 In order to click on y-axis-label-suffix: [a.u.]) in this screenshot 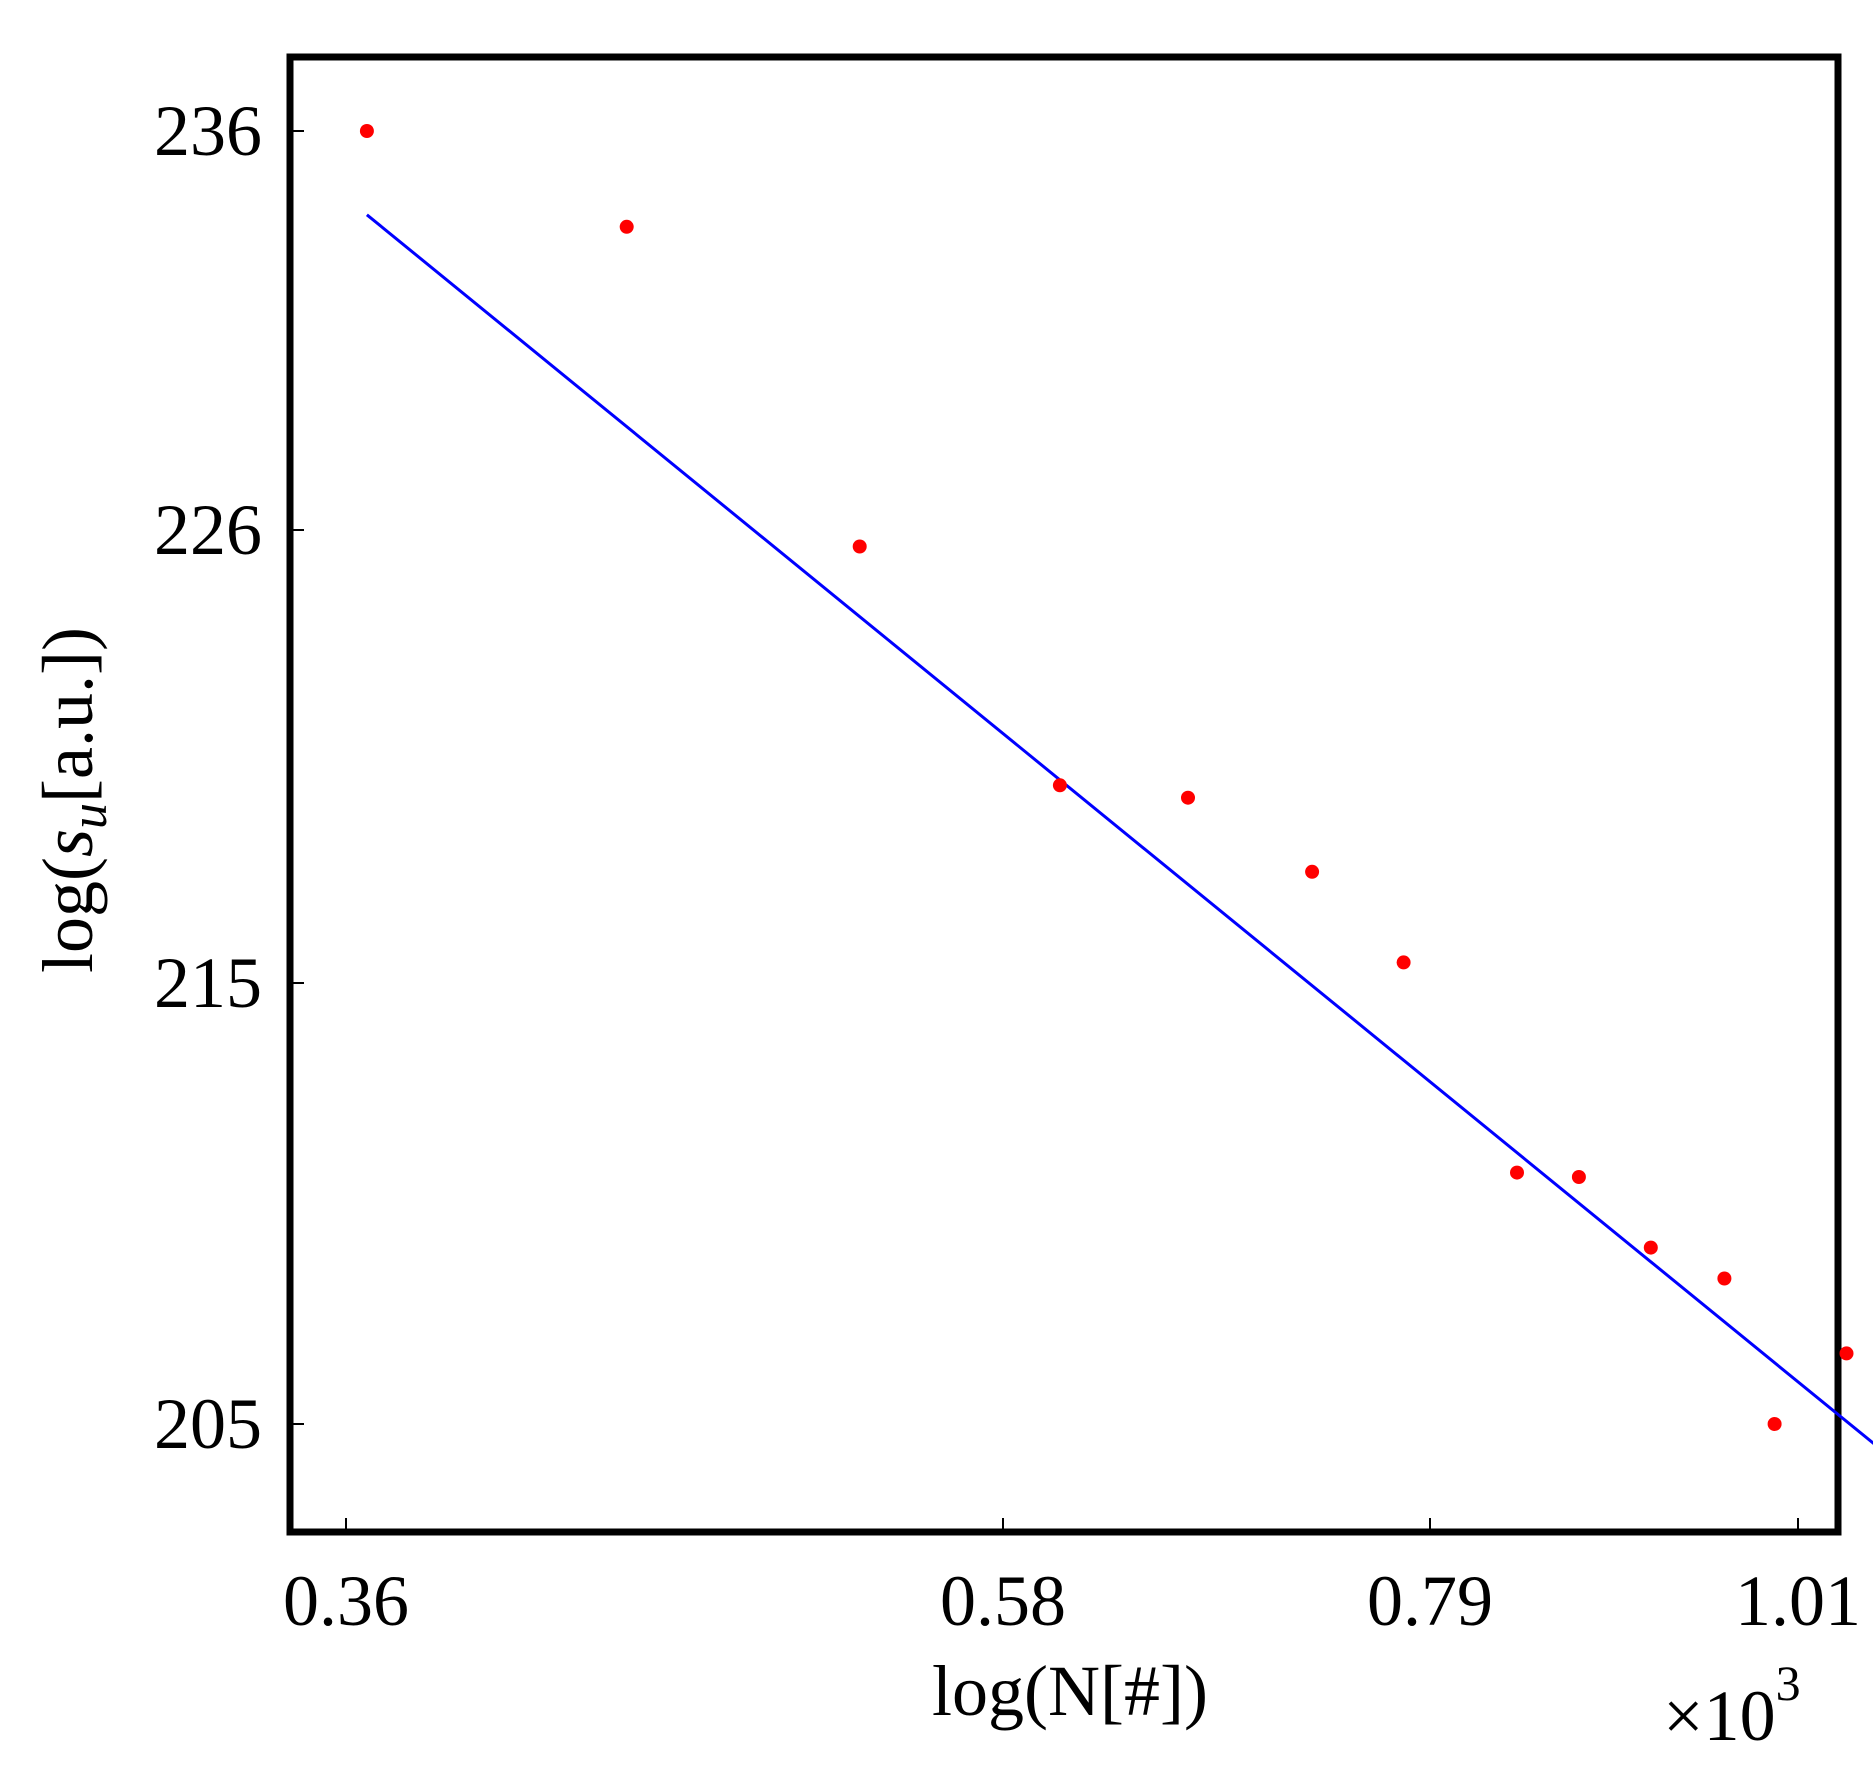, I will do `click(68, 715)`.